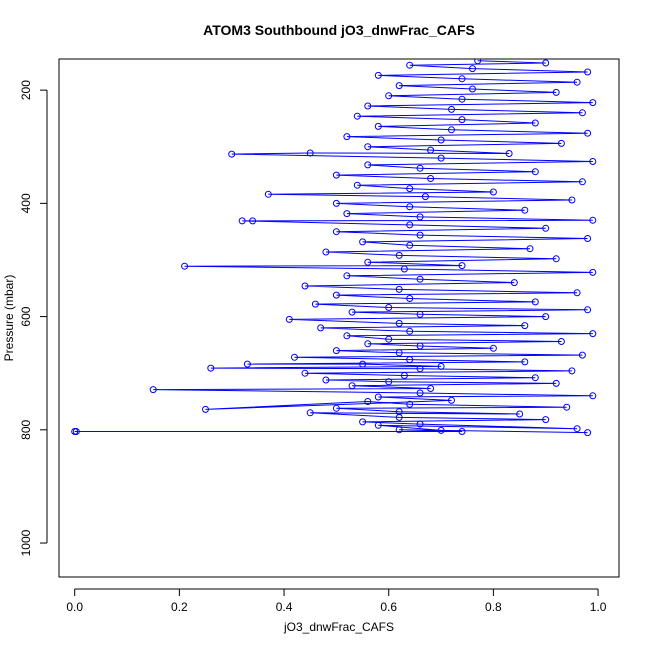 This screenshot has height=650, width=650. What do you see at coordinates (336, 601) in the screenshot?
I see `x-axis: 0.0 0.2 0.4 0.6 0.8 1.0` at bounding box center [336, 601].